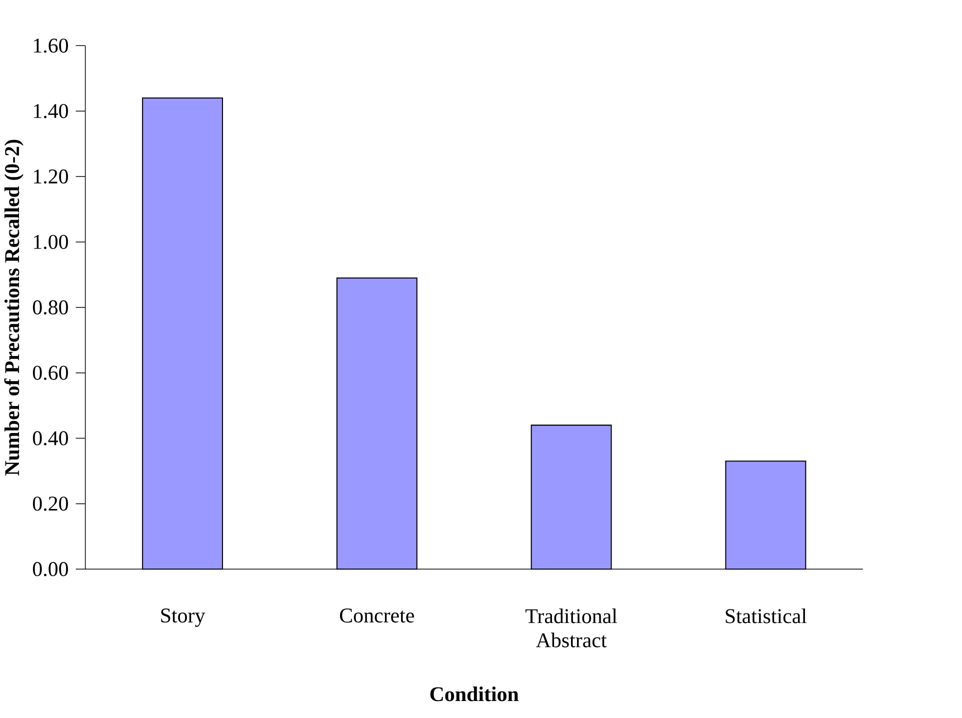  I want to click on y-tick-label: 1.00, so click(51, 242).